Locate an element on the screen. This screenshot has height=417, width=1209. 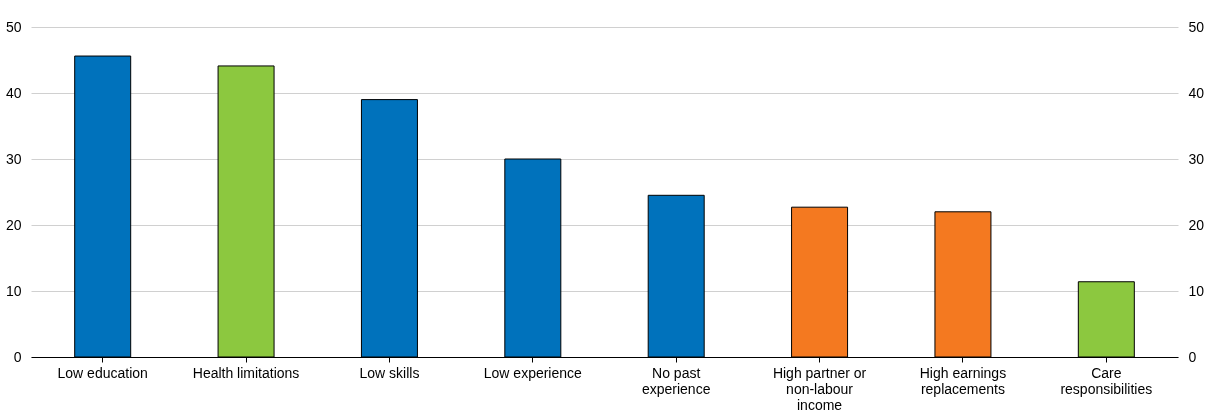
x-tick-label: High earnings replacements is located at coordinates (963, 380).